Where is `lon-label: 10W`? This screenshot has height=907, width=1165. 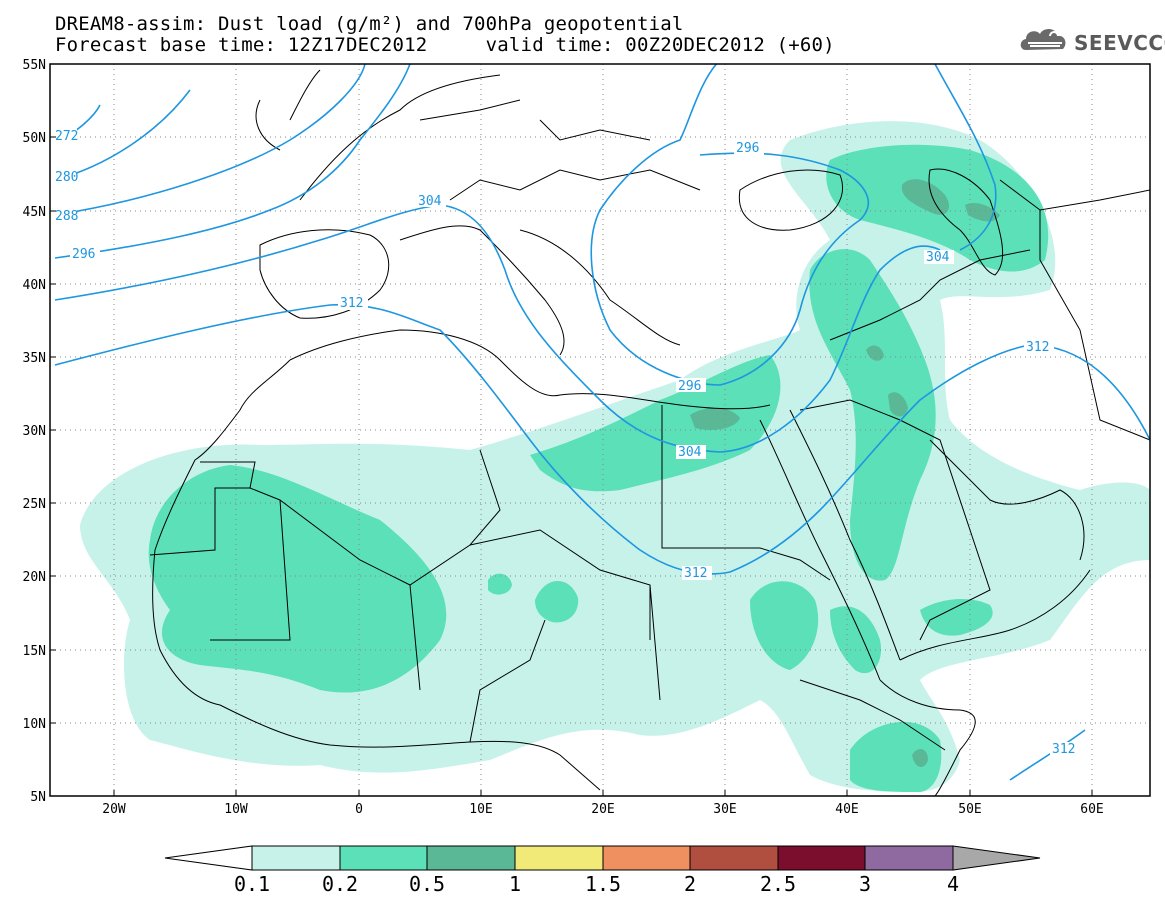 lon-label: 10W is located at coordinates (236, 809).